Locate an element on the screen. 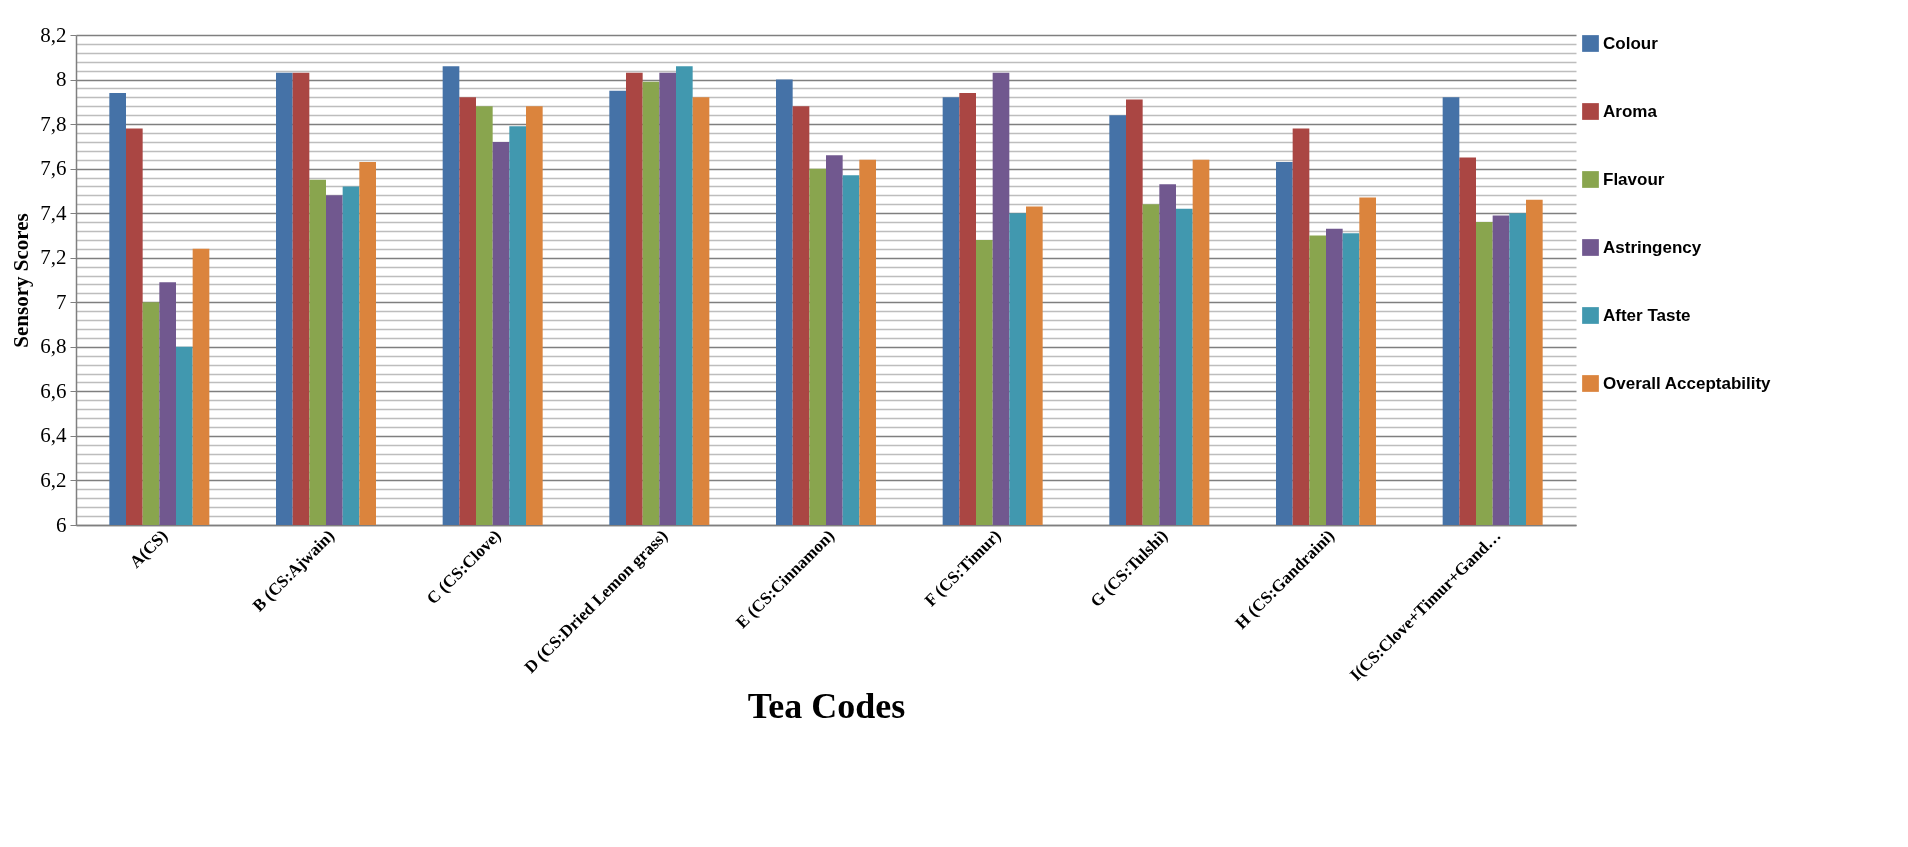  y-tick-label: 6,2 is located at coordinates (53, 479).